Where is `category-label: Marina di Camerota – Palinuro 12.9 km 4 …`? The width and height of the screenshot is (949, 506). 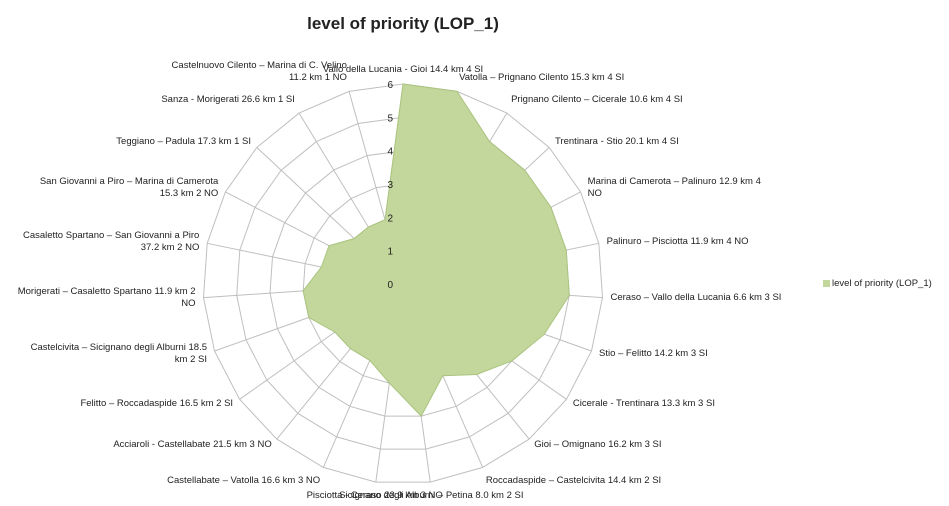
category-label: Marina di Camerota – Palinuro 12.9 km 4 … is located at coordinates (674, 188).